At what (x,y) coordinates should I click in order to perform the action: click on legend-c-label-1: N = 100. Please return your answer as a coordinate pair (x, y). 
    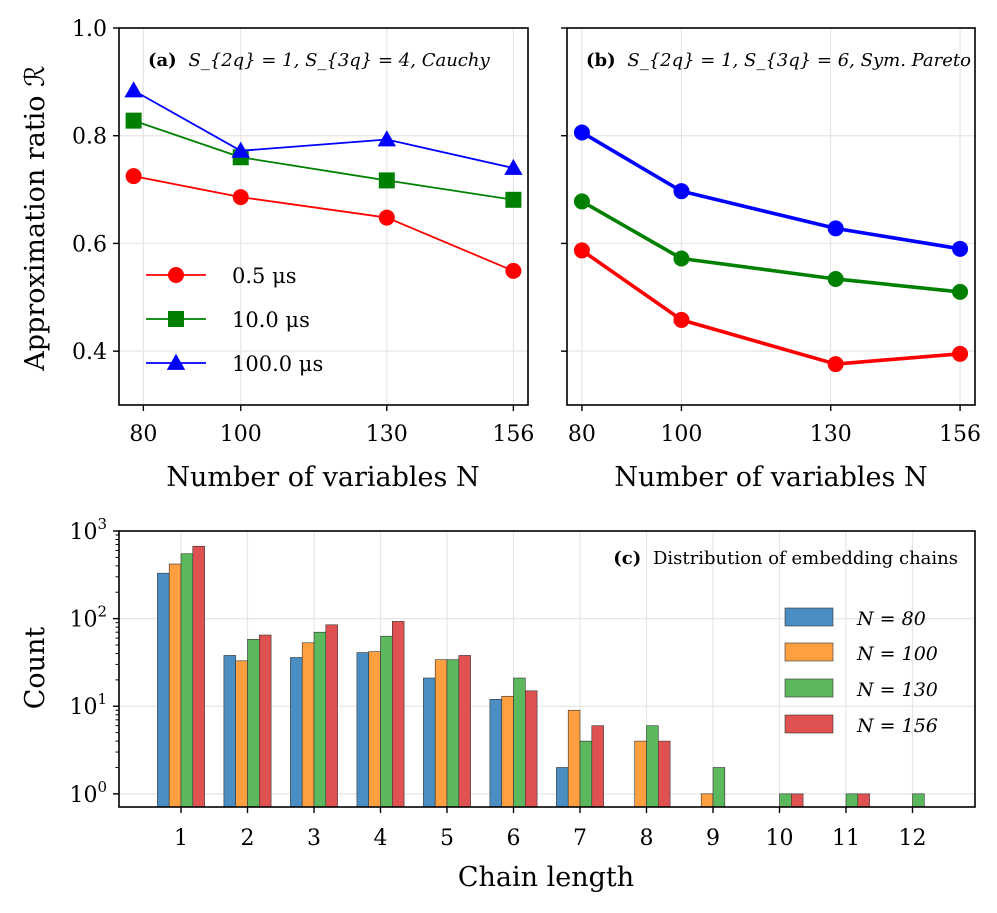
    Looking at the image, I should click on (897, 654).